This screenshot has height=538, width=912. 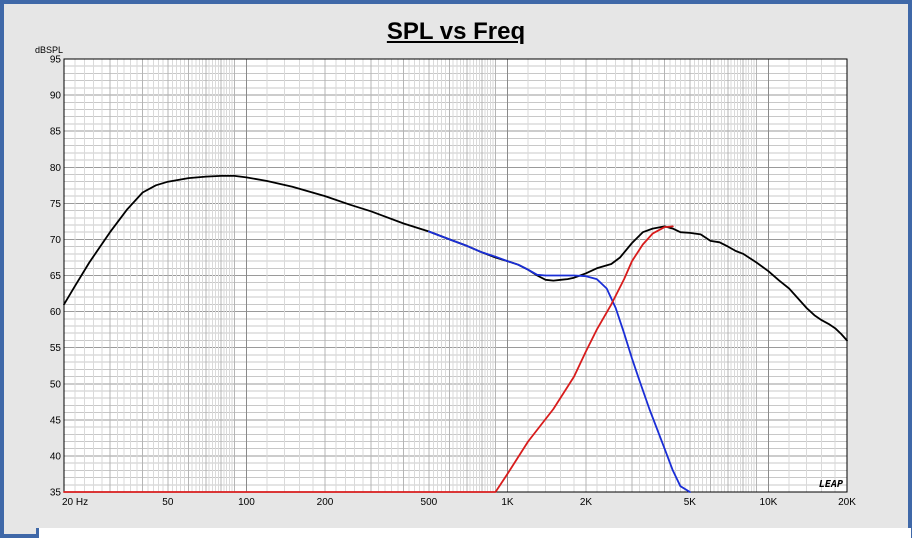 What do you see at coordinates (429, 502) in the screenshot?
I see `x-tick-label: 500` at bounding box center [429, 502].